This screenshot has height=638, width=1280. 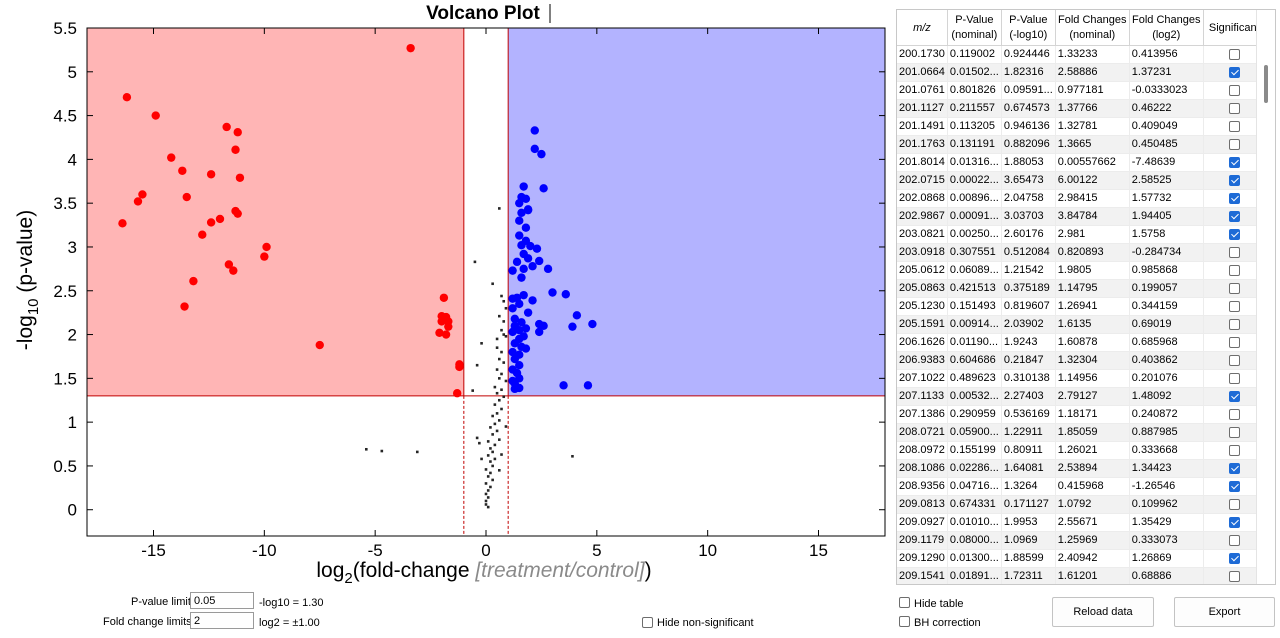 I want to click on table-row: 209.1541 0.01891... 1.72311 1.61201 0.68886, so click(x=1081, y=575).